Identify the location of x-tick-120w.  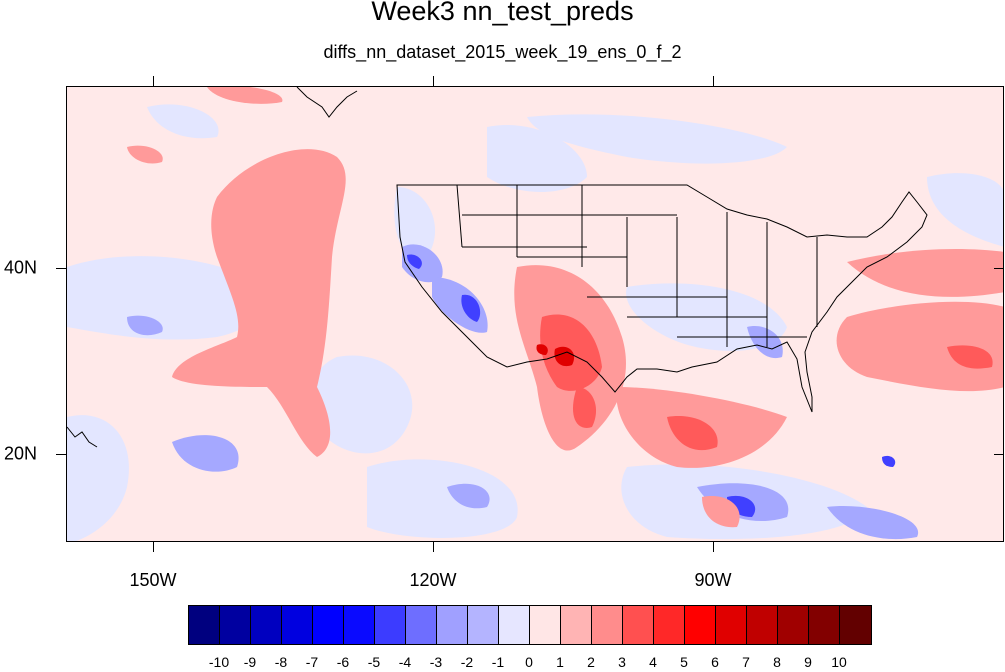
(433, 547).